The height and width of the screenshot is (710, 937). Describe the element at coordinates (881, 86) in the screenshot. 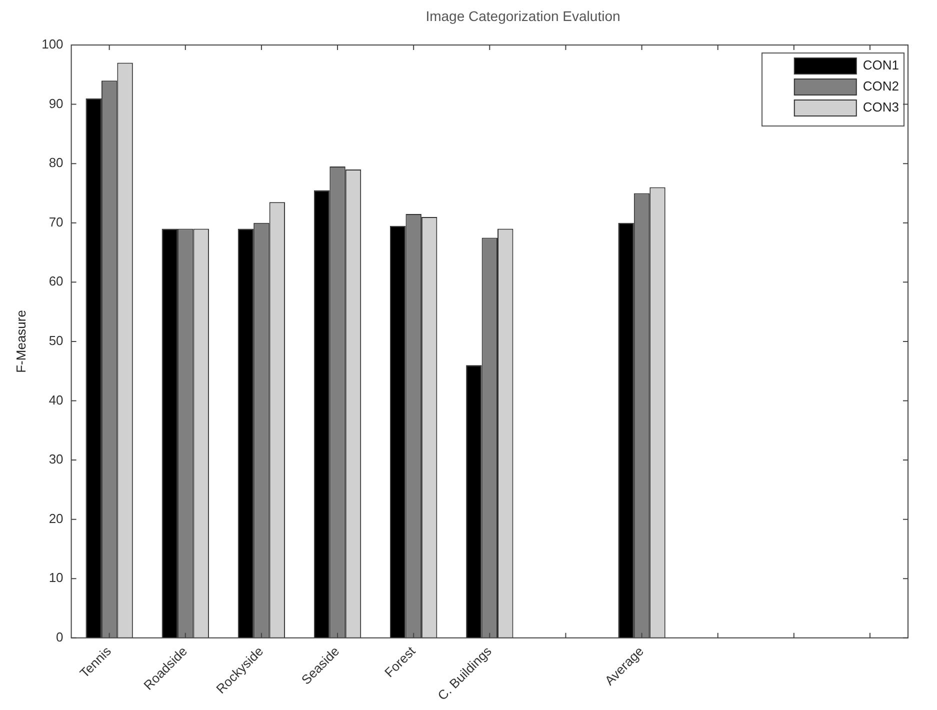

I see `legend-label: CON2` at that location.